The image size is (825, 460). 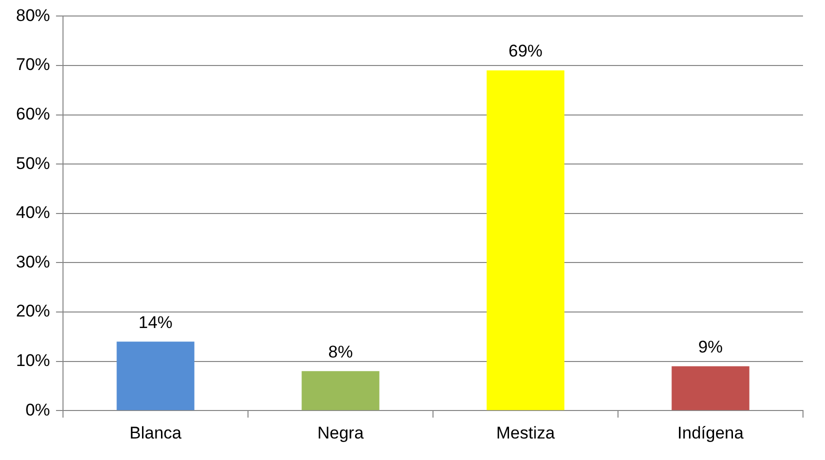 What do you see at coordinates (710, 346) in the screenshot?
I see `data-label: 9%` at bounding box center [710, 346].